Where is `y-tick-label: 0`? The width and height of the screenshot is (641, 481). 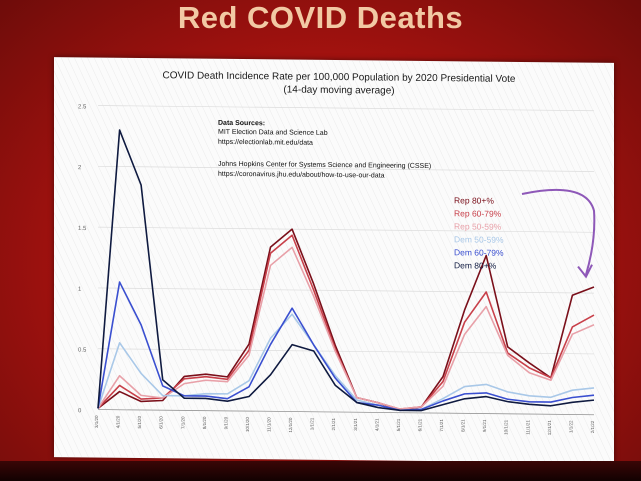 y-tick-label: 0 is located at coordinates (80, 411).